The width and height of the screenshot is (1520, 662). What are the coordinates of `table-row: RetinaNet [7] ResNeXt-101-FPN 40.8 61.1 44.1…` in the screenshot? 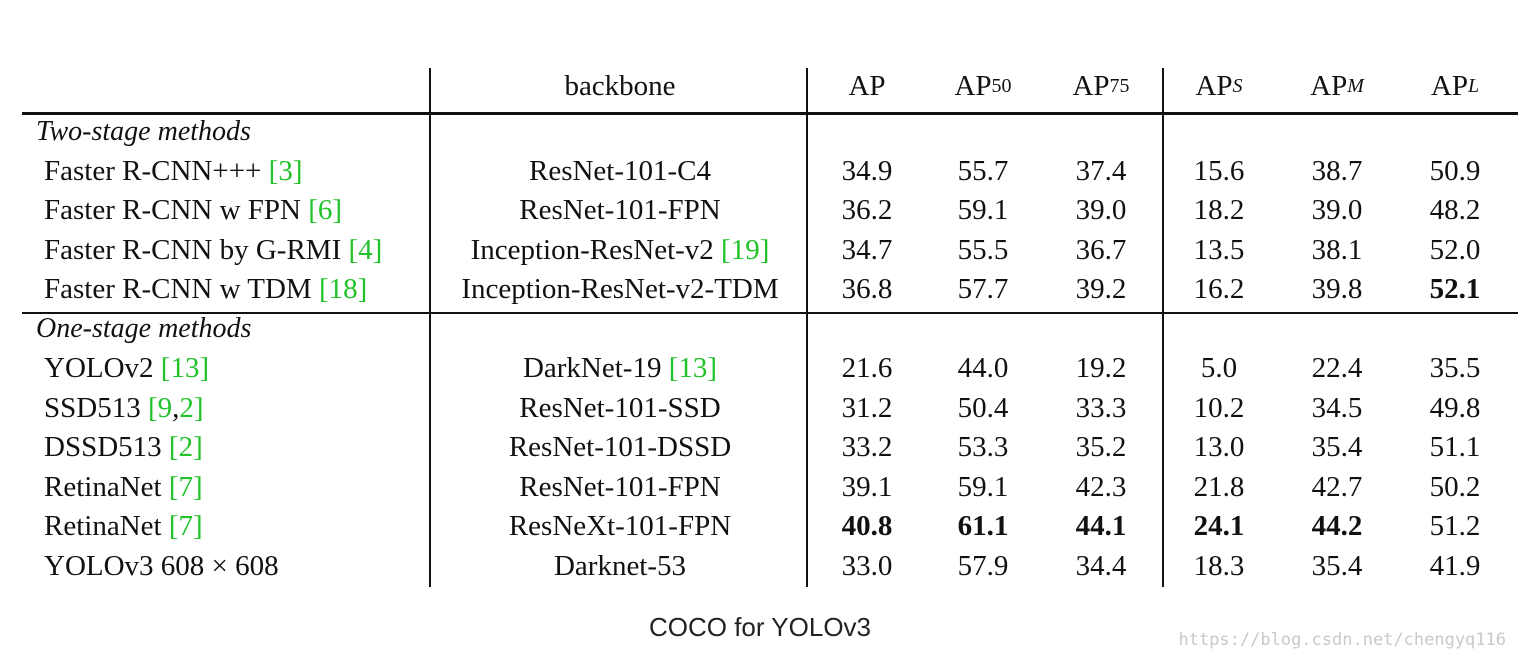 It's located at (770, 527).